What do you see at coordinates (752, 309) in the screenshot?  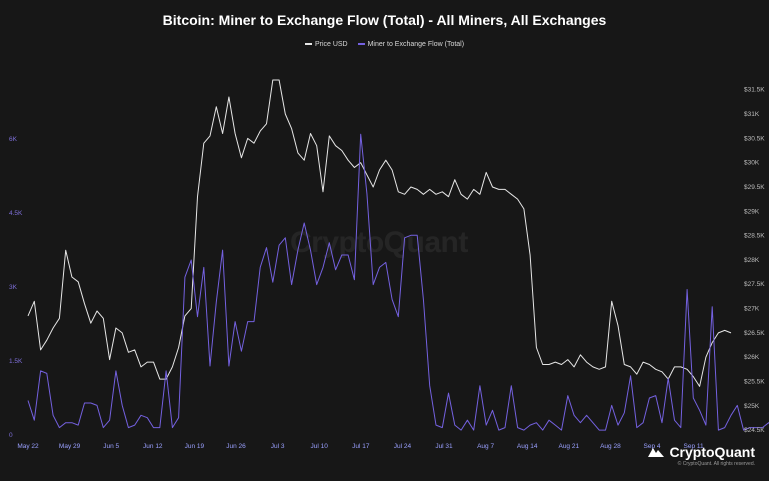 I see `right-axis-tick-label: $27K` at bounding box center [752, 309].